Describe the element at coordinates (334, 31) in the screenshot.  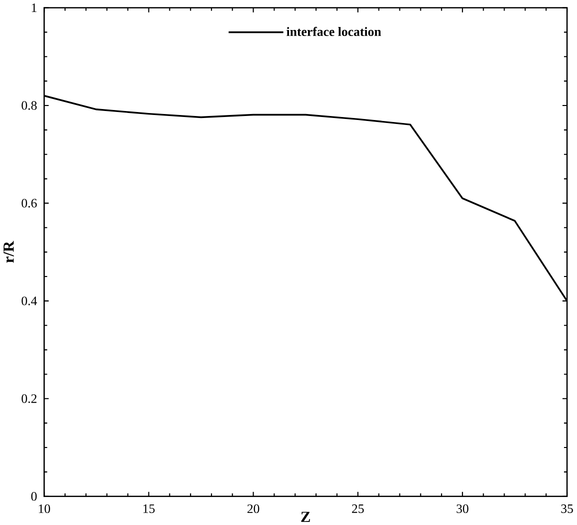
I see `legend-label: interface location` at that location.